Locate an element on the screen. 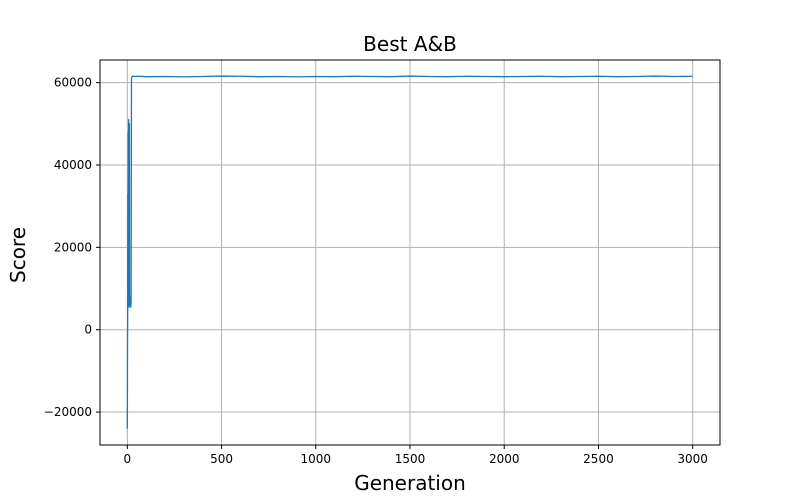 The height and width of the screenshot is (500, 800). y-tick-label: 60000 is located at coordinates (73, 83).